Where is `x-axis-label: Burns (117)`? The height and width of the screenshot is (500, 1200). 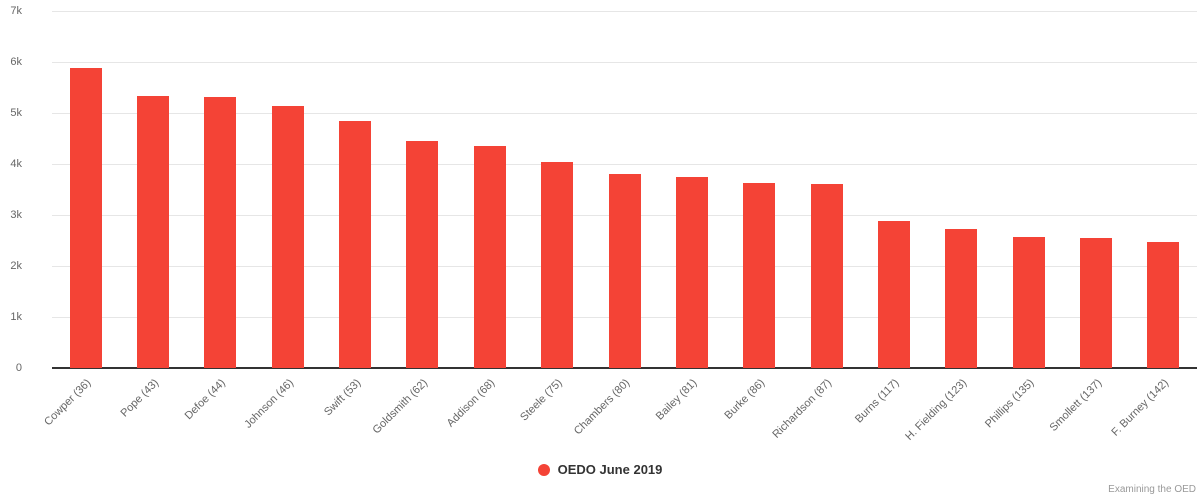 x-axis-label: Burns (117) is located at coordinates (877, 401).